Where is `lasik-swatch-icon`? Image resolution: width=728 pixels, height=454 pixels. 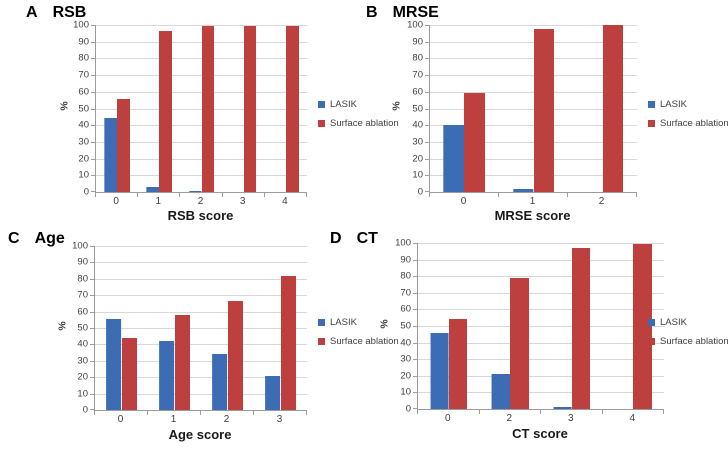
lasik-swatch-icon is located at coordinates (651, 322).